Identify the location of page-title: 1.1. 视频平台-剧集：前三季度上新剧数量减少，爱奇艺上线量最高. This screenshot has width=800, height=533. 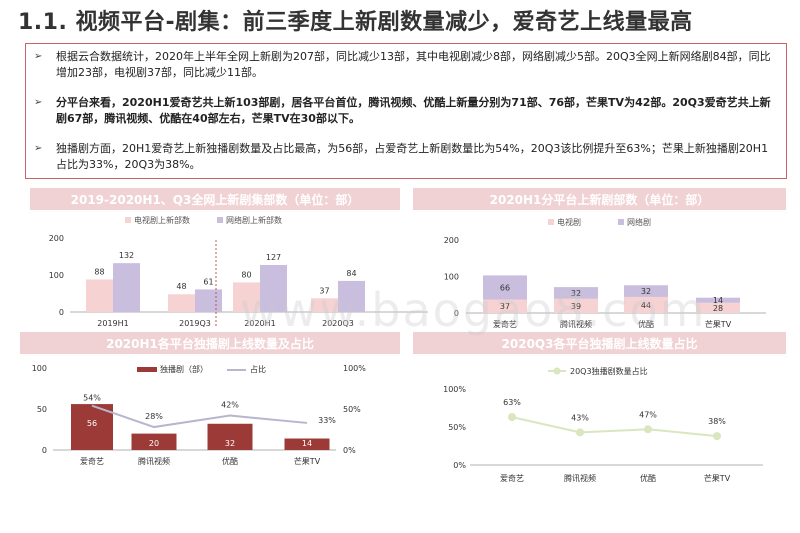
(355, 22).